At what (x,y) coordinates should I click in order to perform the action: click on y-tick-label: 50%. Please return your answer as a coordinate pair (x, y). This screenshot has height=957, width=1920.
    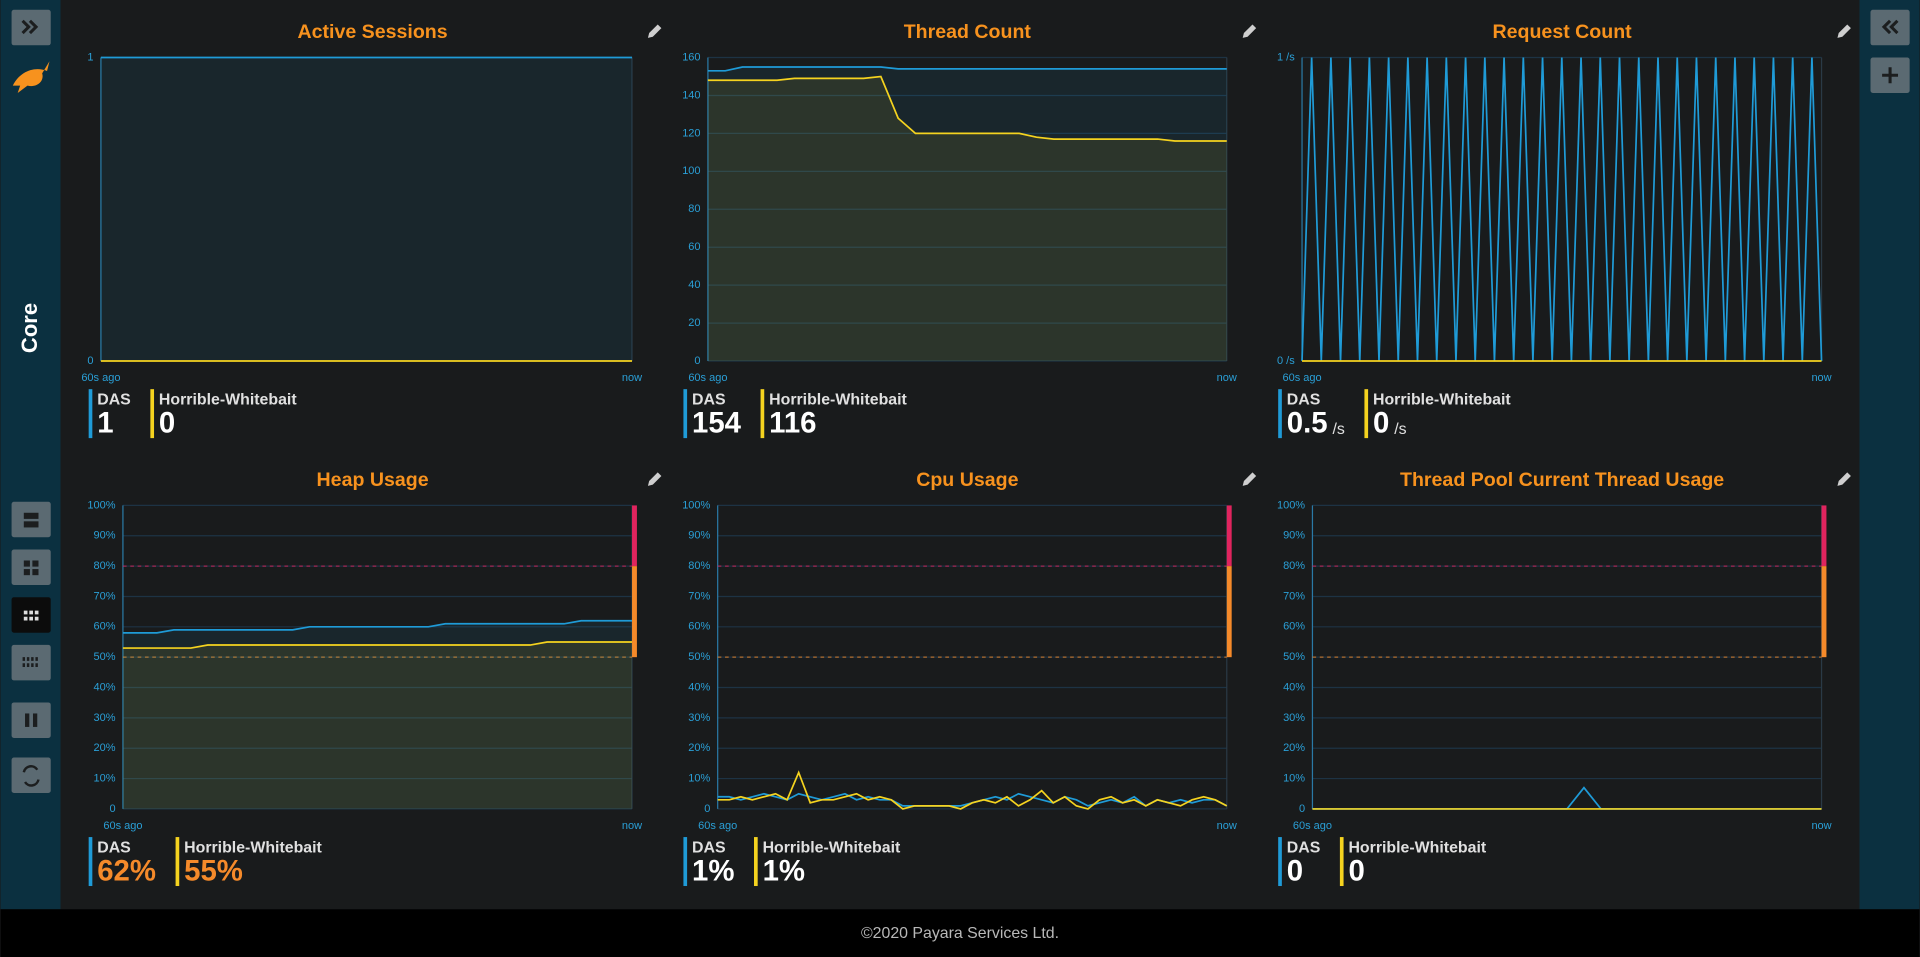
    Looking at the image, I should click on (699, 657).